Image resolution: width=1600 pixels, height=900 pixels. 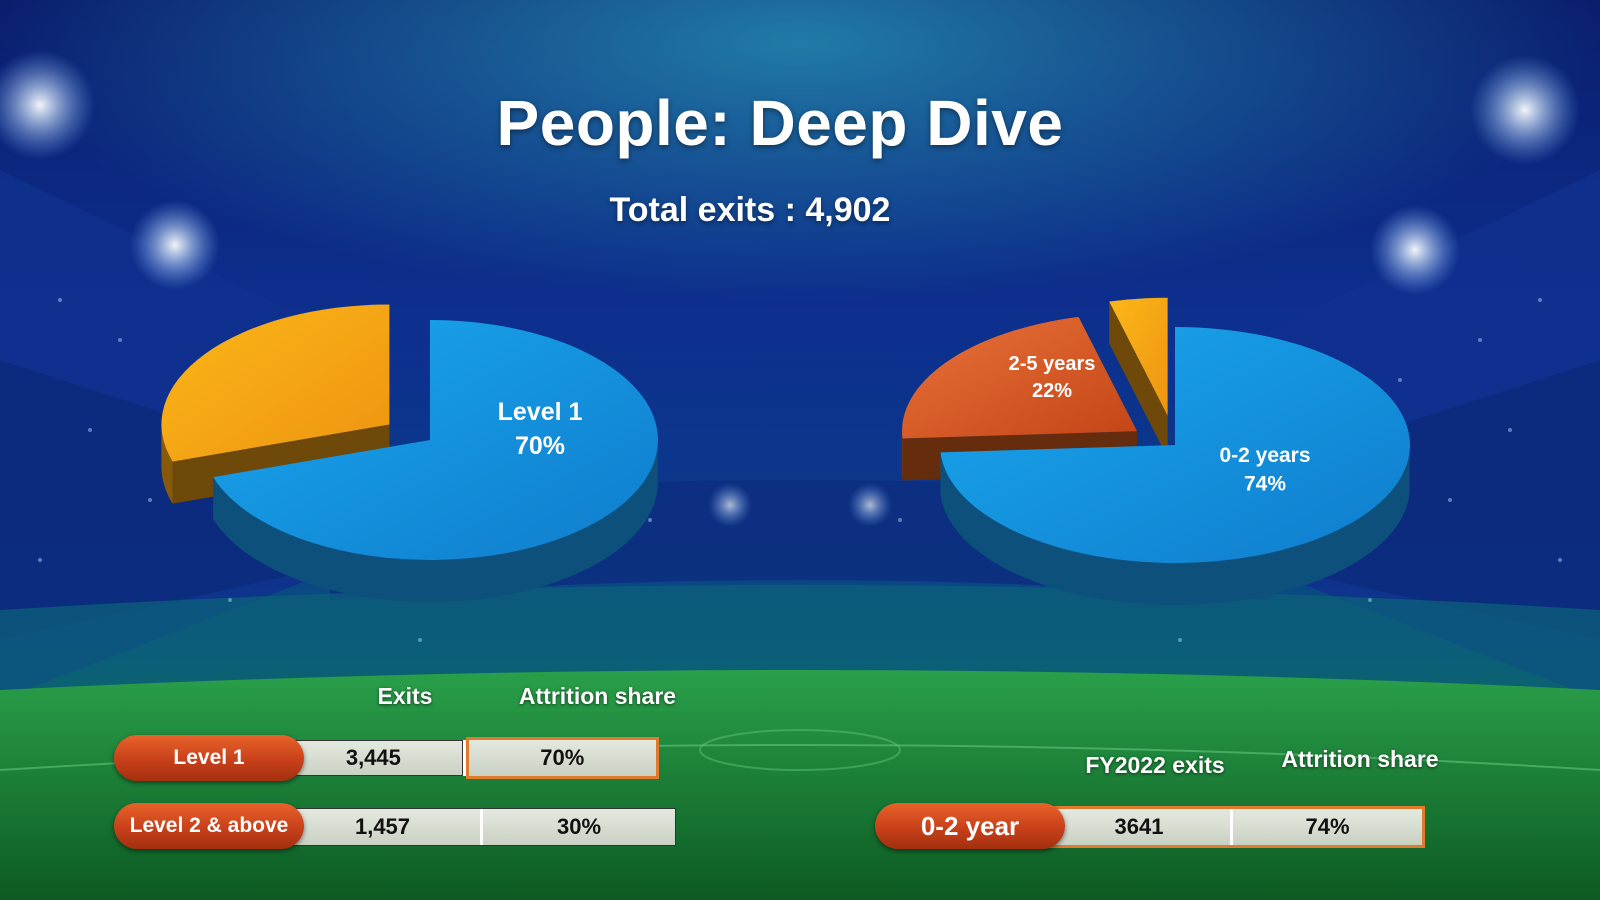 I want to click on row-bar: 1,457 30%, so click(x=480, y=827).